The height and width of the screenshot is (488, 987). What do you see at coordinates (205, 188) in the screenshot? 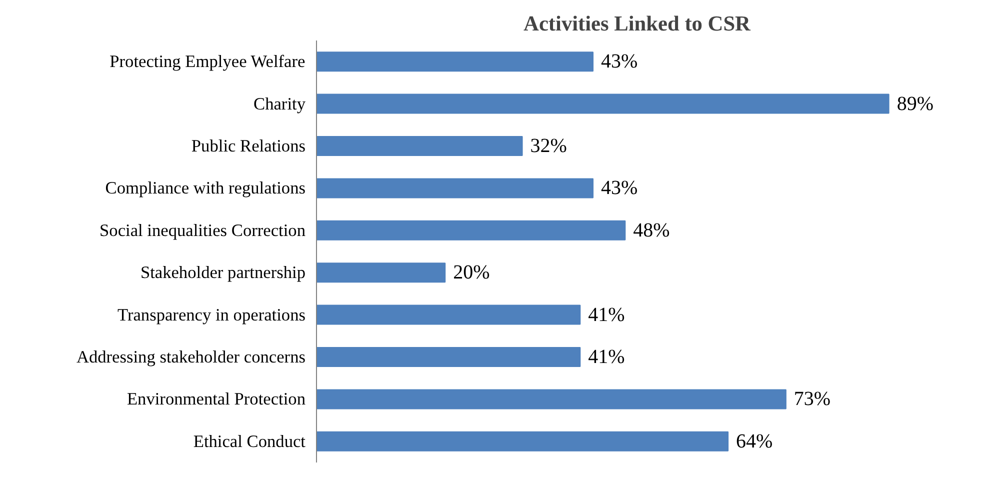
I see `y-tick-label: Compliance with regulations` at bounding box center [205, 188].